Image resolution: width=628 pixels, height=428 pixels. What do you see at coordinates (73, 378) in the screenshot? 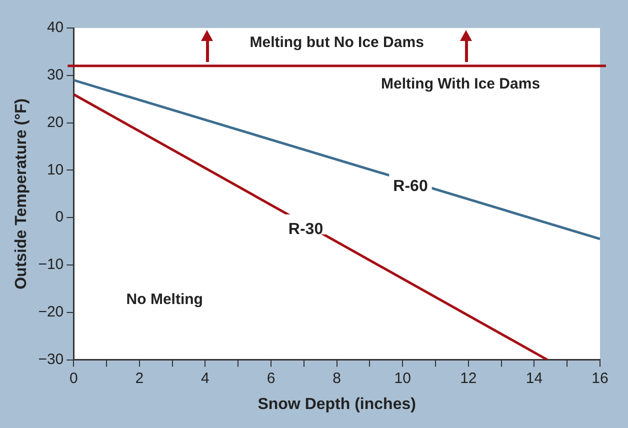
I see `x-tick-label: 0` at bounding box center [73, 378].